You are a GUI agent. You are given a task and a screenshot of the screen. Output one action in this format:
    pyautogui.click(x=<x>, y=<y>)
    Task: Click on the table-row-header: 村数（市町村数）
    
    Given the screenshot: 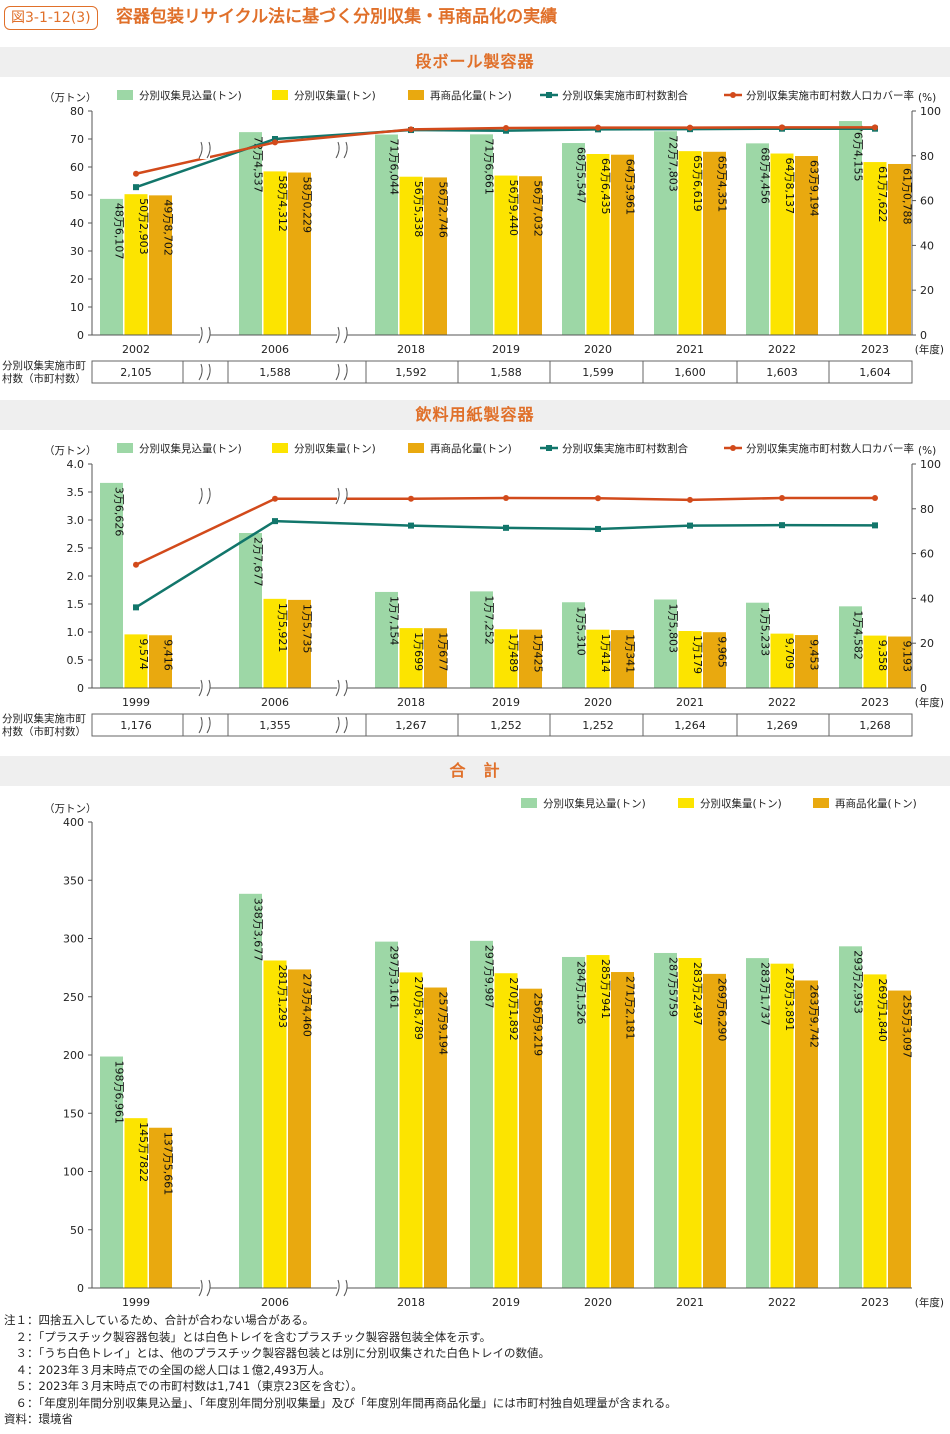 What is the action you would take?
    pyautogui.click(x=44, y=378)
    